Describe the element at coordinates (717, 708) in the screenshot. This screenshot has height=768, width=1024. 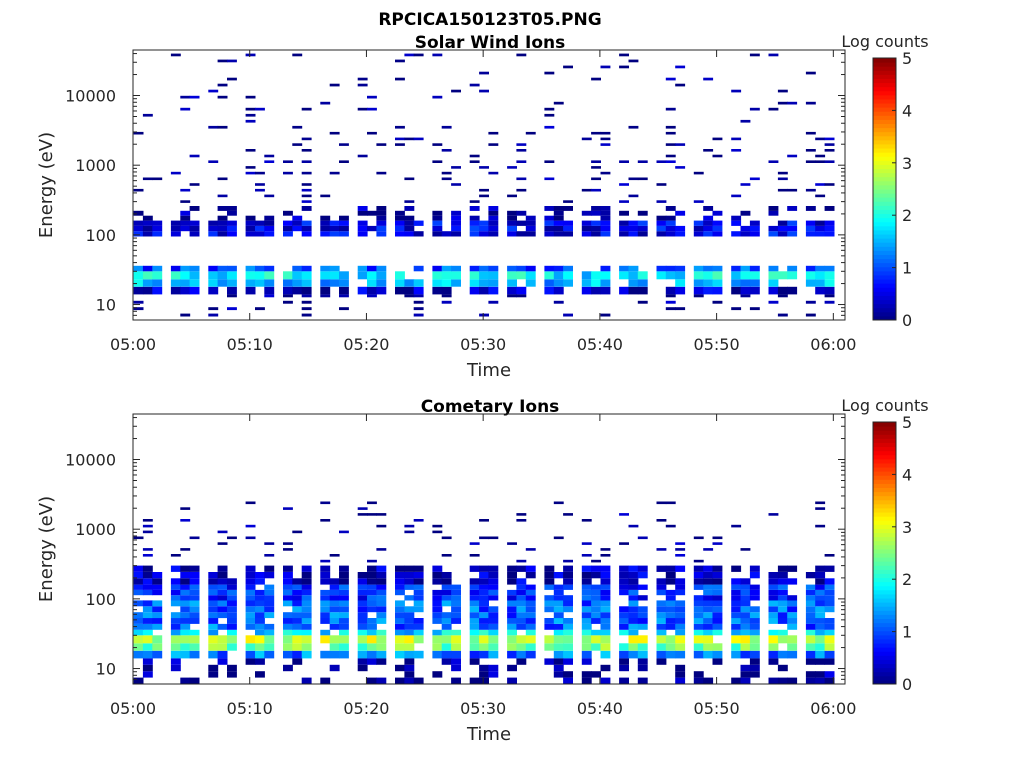
I see `x-tick-label: 05:50` at that location.